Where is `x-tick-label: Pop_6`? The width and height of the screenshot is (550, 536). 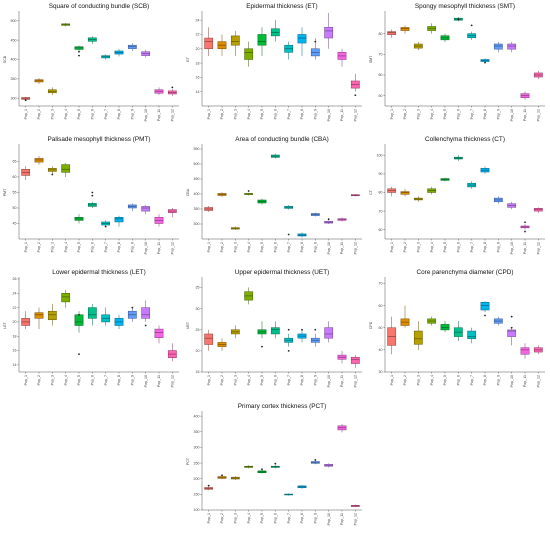 x-tick-label: Pop_6 is located at coordinates (459, 380).